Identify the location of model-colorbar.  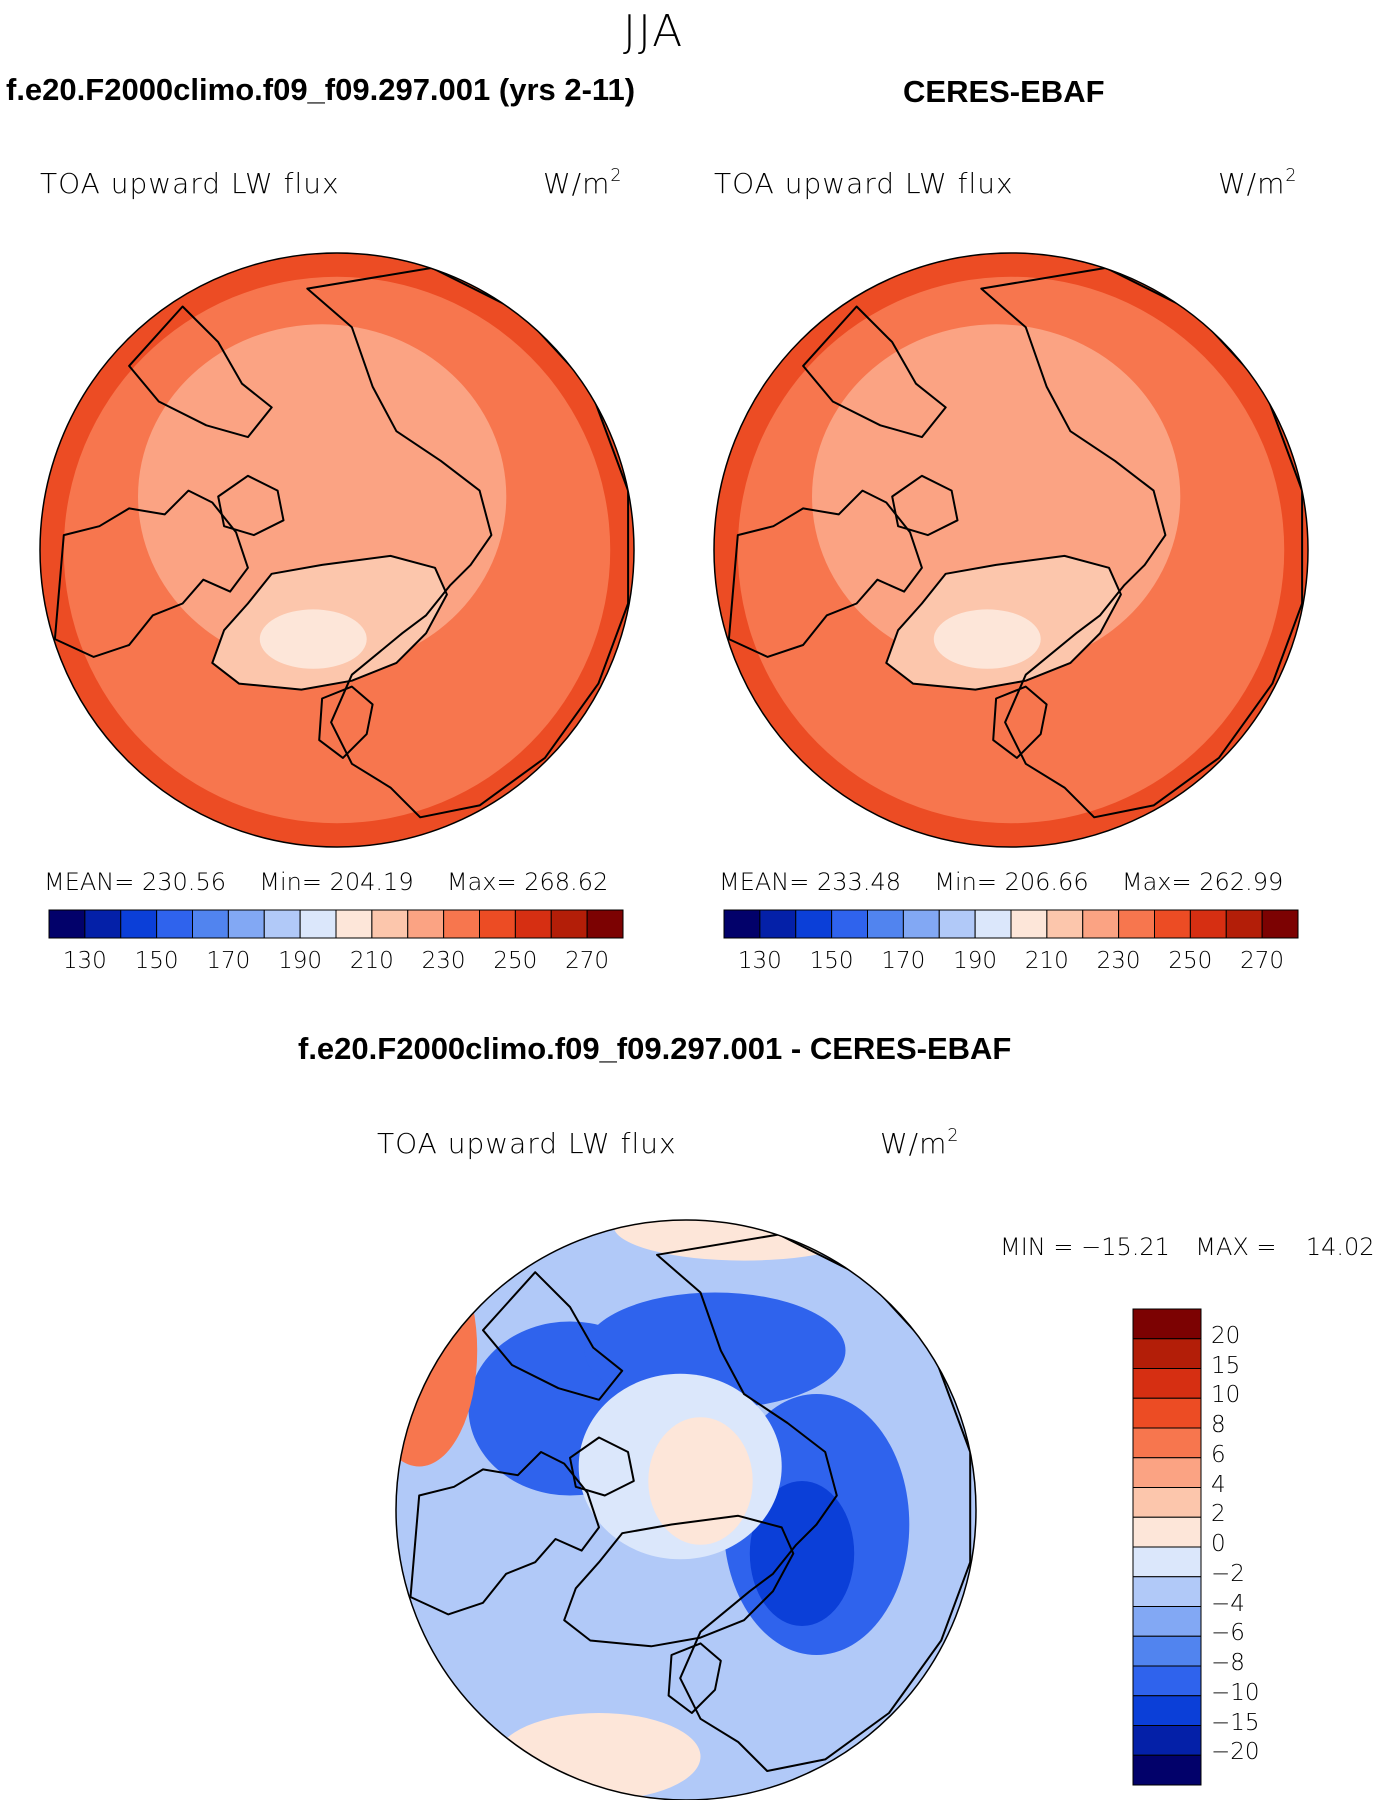
(336, 924).